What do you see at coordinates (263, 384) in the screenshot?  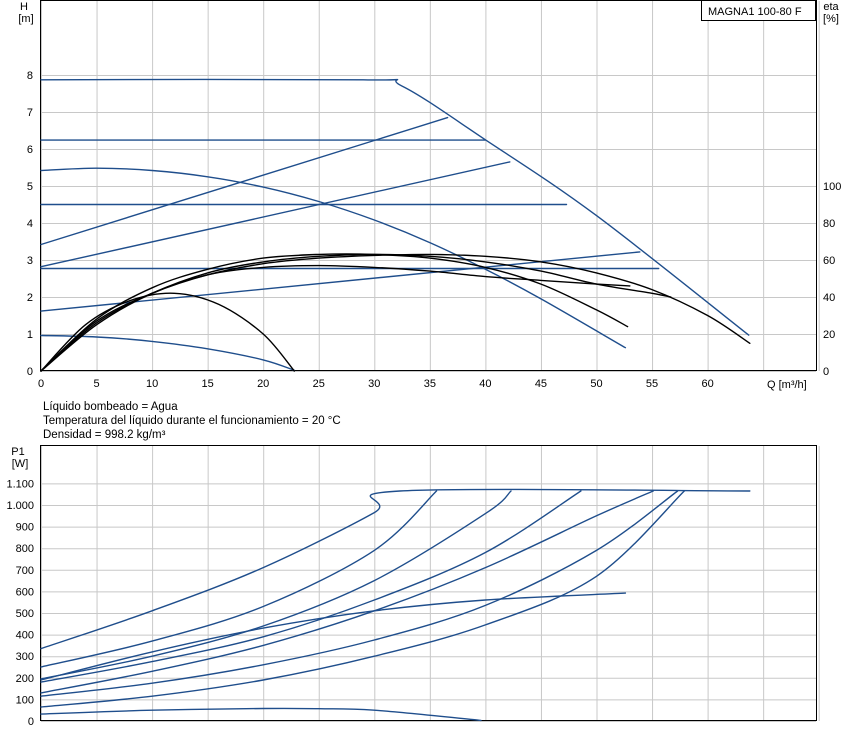 I see `x-tick-label: 20` at bounding box center [263, 384].